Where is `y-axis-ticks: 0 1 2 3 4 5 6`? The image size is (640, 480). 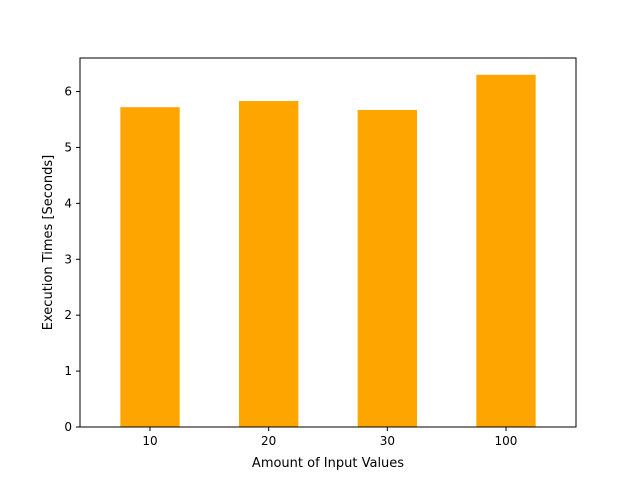 y-axis-ticks: 0 1 2 3 4 5 6 is located at coordinates (72, 259).